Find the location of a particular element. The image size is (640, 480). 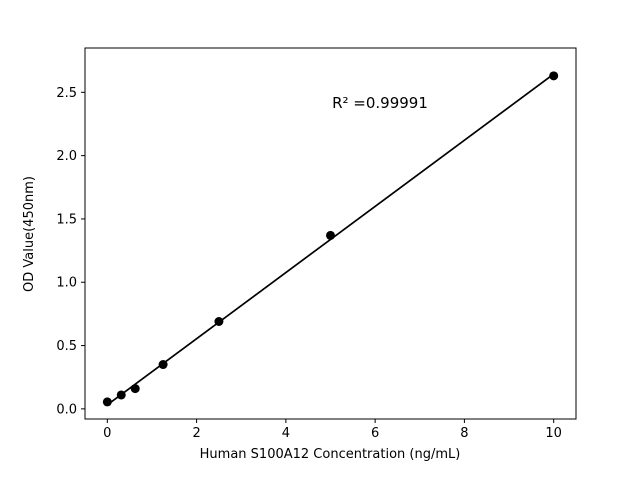

y-tick-label: 2.0 is located at coordinates (66, 156).